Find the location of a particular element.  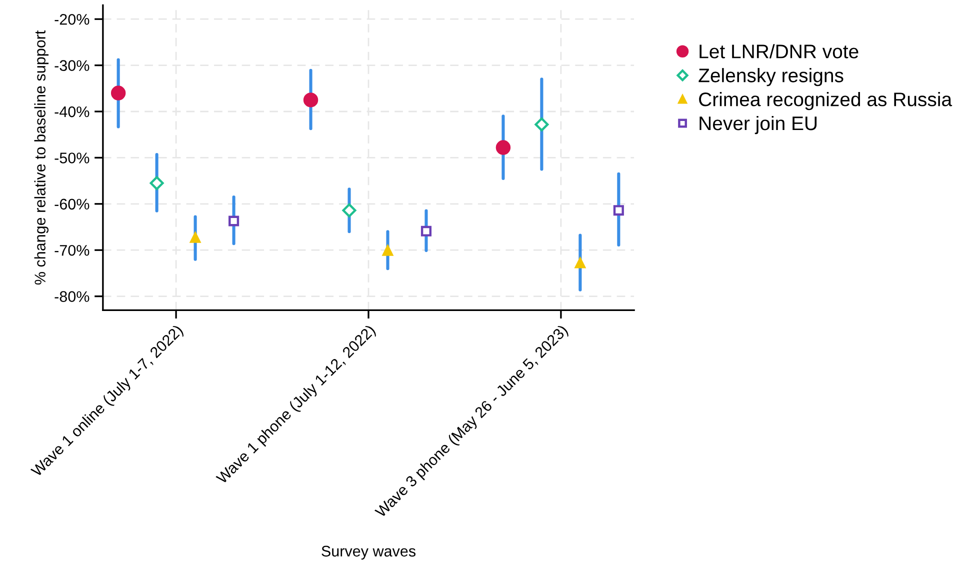

y-tick-label: -80% is located at coordinates (72, 296).